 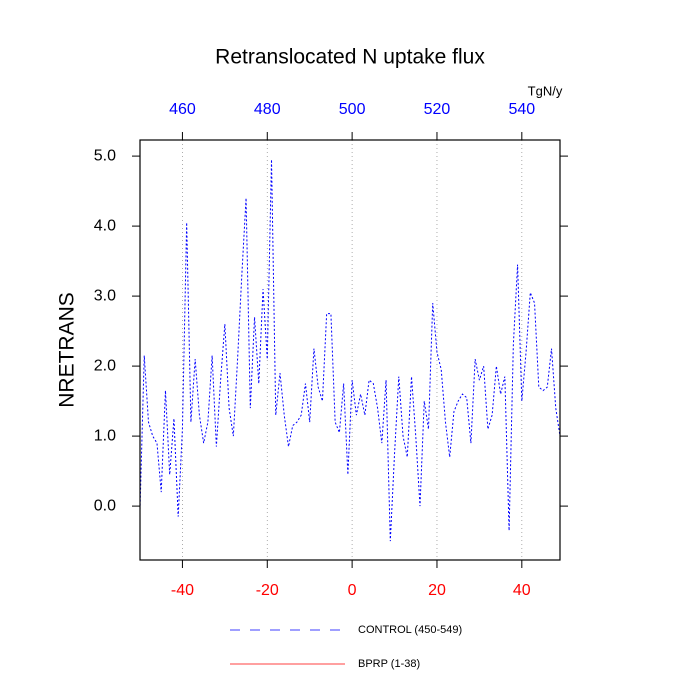 I want to click on x2-tick-label: 500, so click(x=352, y=109).